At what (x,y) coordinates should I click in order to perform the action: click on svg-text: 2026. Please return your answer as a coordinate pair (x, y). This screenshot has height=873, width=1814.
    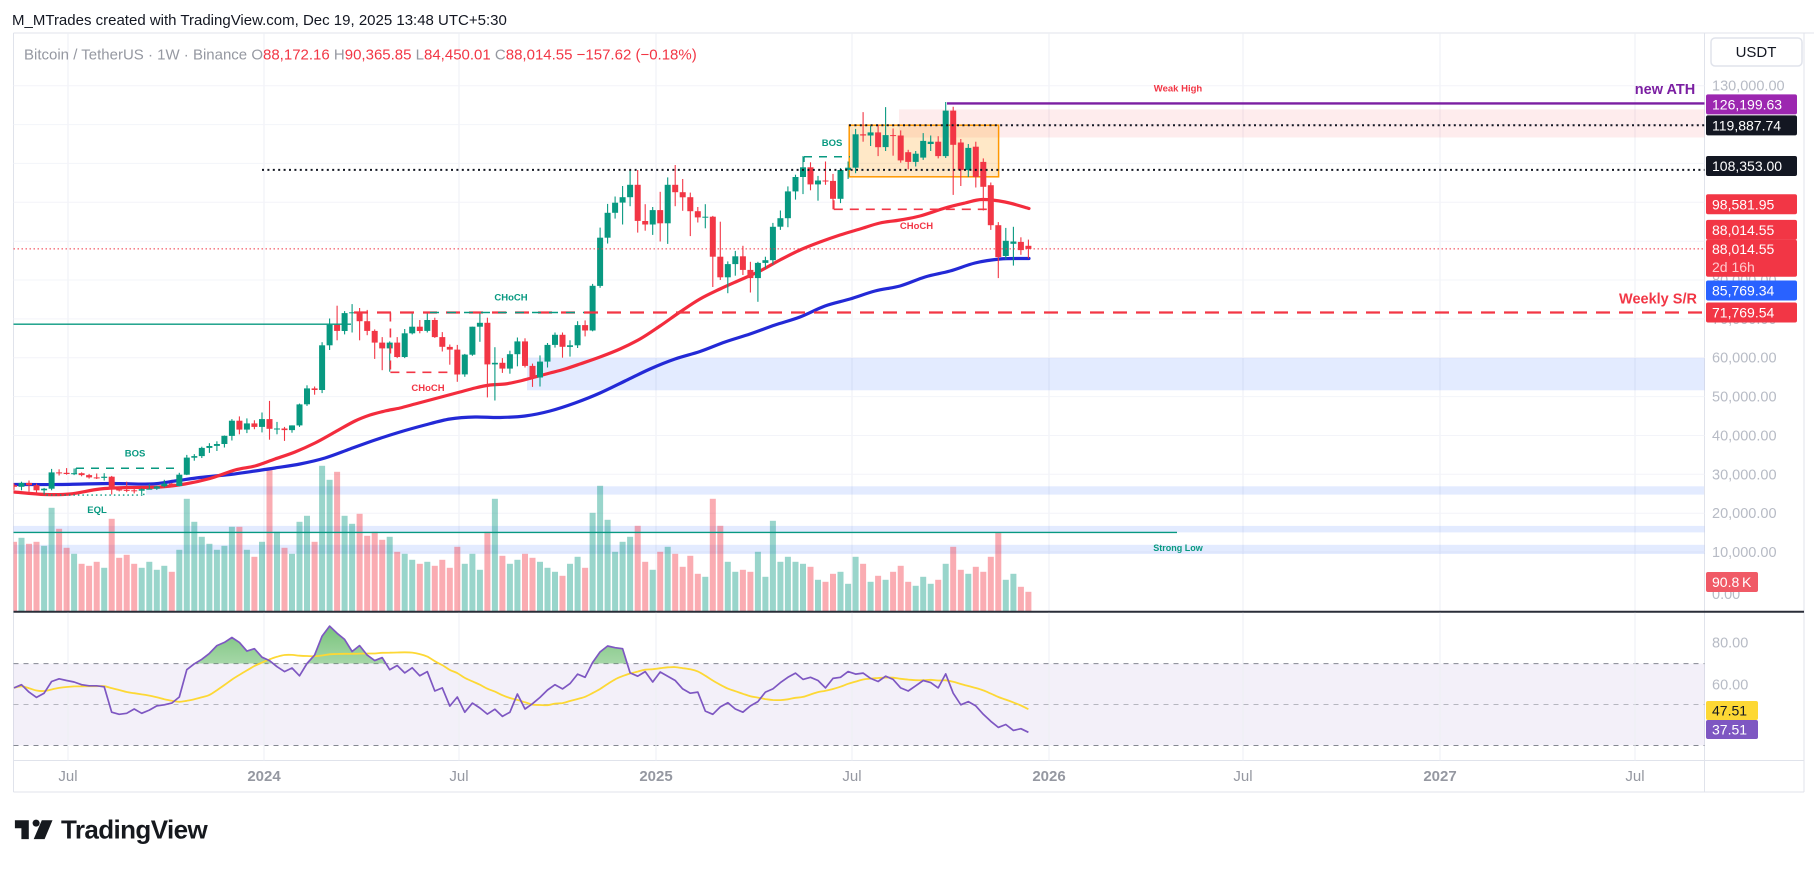
    Looking at the image, I should click on (1048, 776).